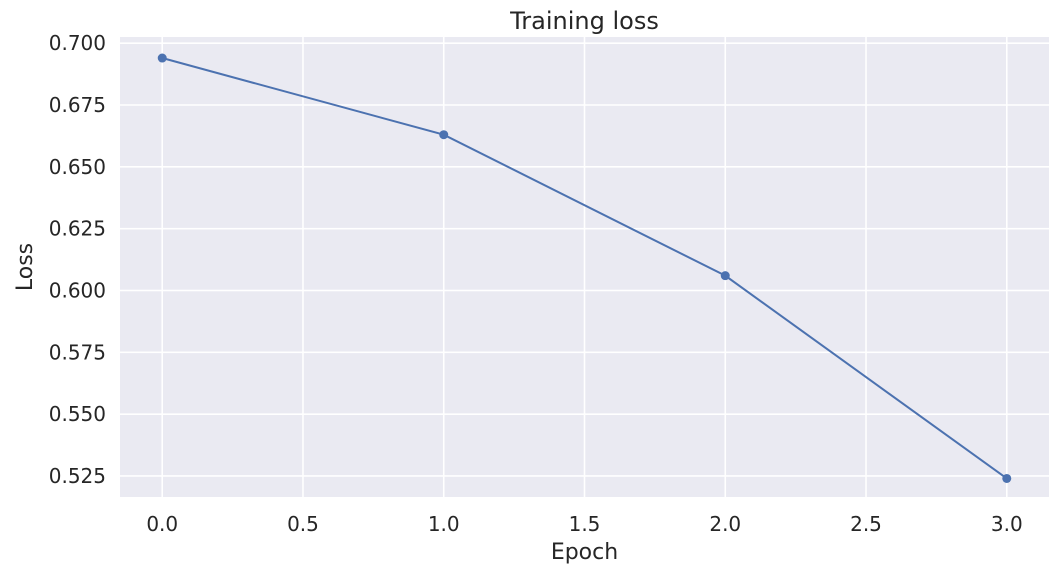 The image size is (1058, 575). What do you see at coordinates (1007, 524) in the screenshot?
I see `x-tick-label: 3.0` at bounding box center [1007, 524].